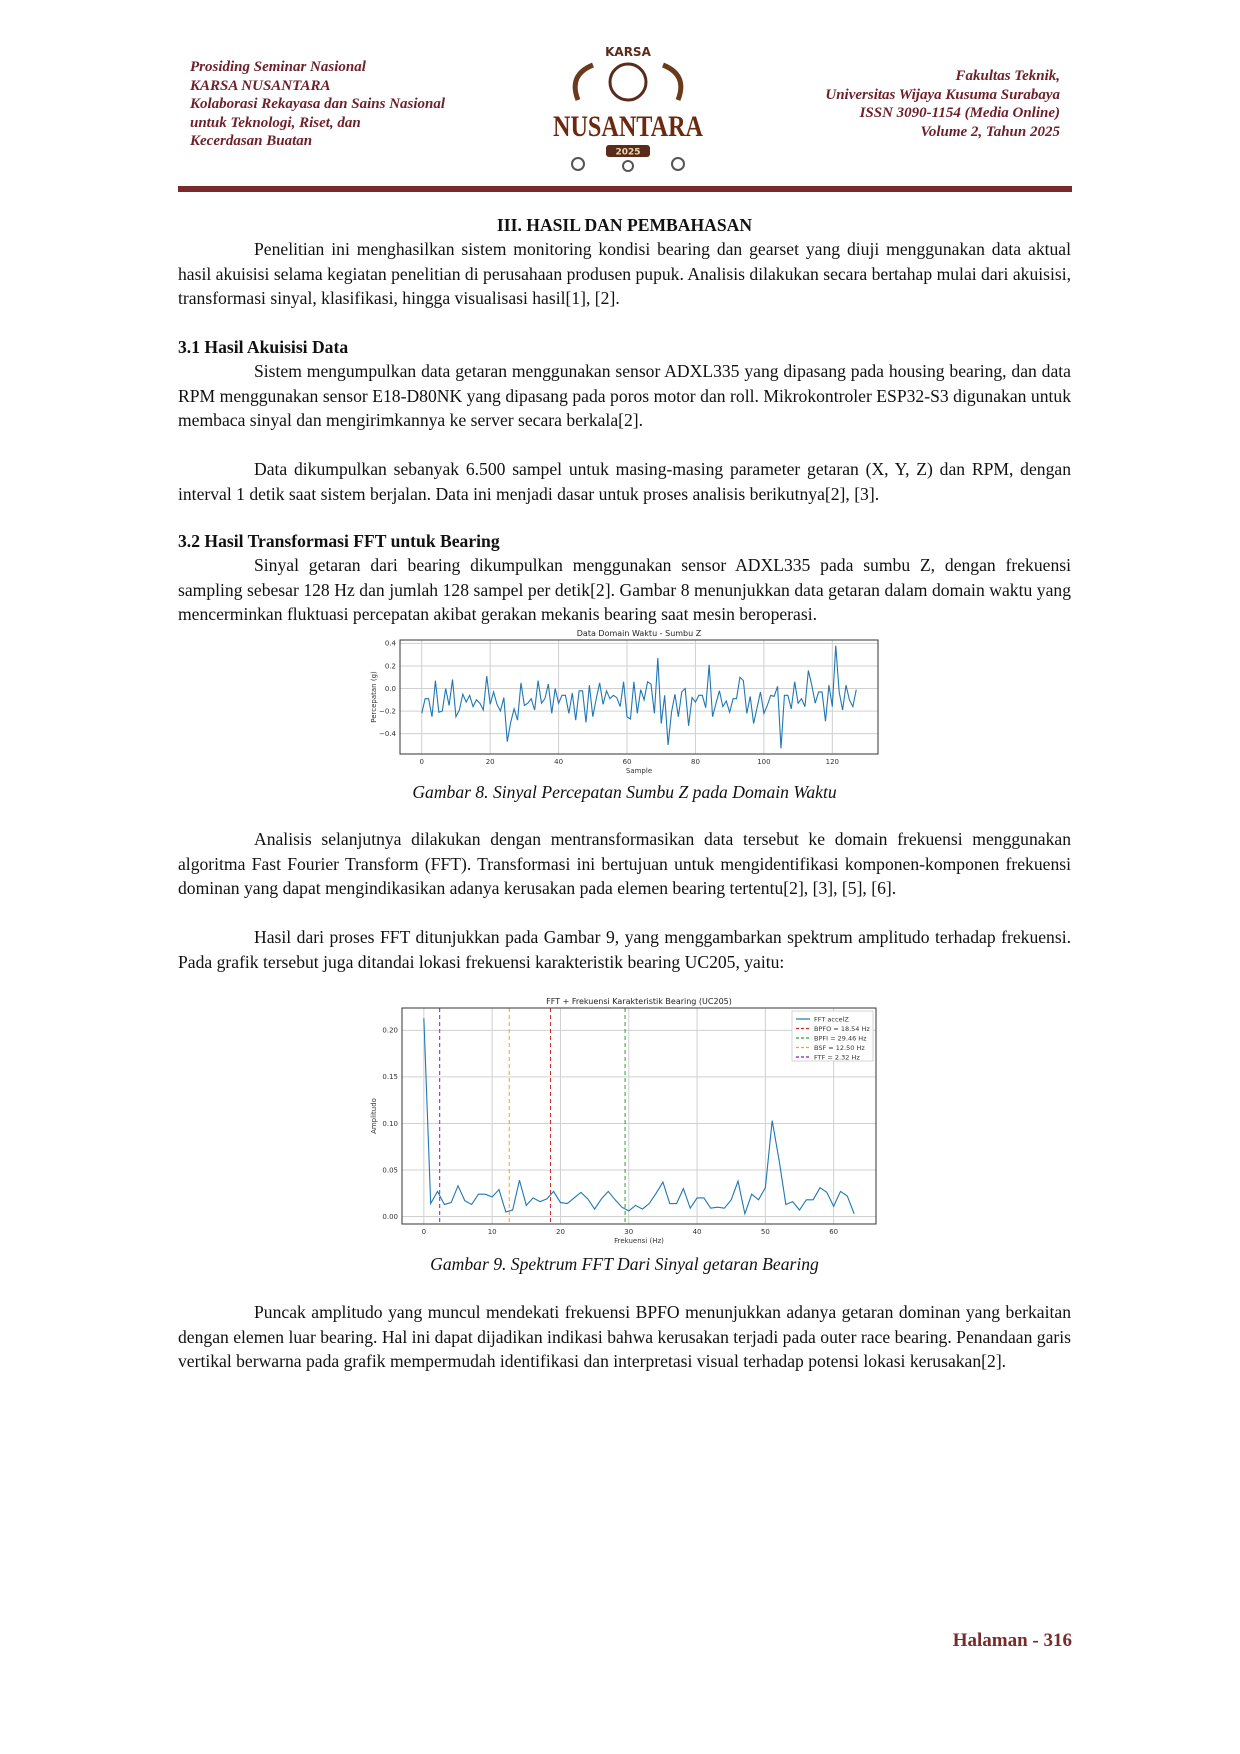 The height and width of the screenshot is (1754, 1240). I want to click on logo-main-text: NUSANTARA, so click(628, 126).